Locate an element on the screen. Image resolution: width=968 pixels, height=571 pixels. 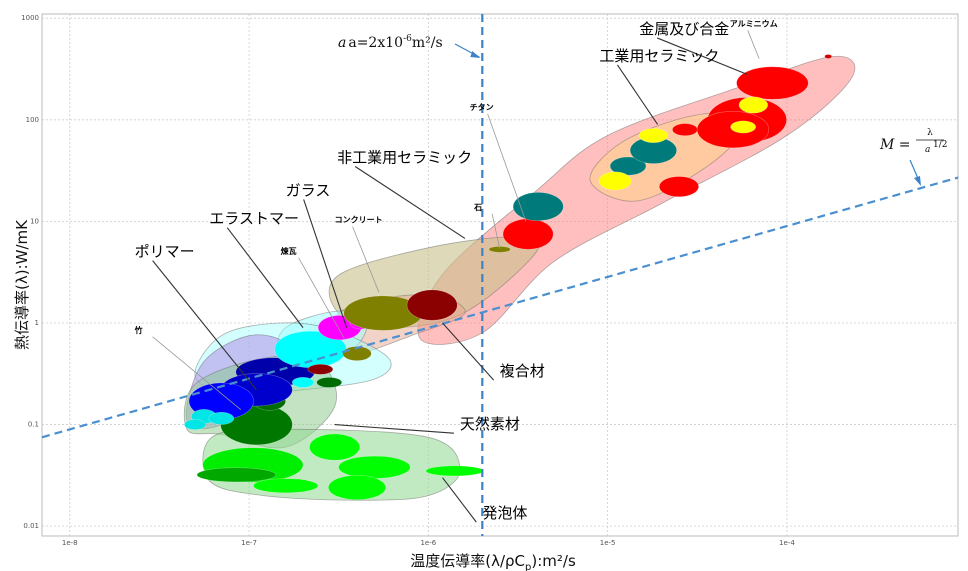
group-label: 発泡体 is located at coordinates (504, 513).